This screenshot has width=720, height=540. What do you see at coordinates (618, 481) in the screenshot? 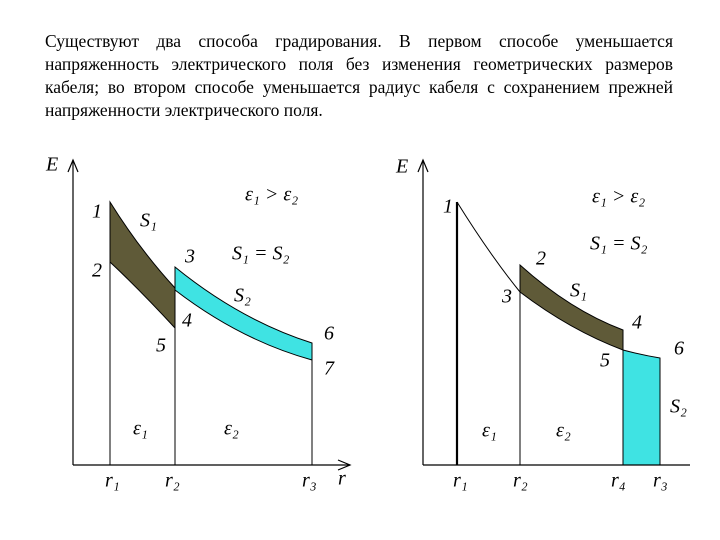
I see `radius-label: r₄` at bounding box center [618, 481].